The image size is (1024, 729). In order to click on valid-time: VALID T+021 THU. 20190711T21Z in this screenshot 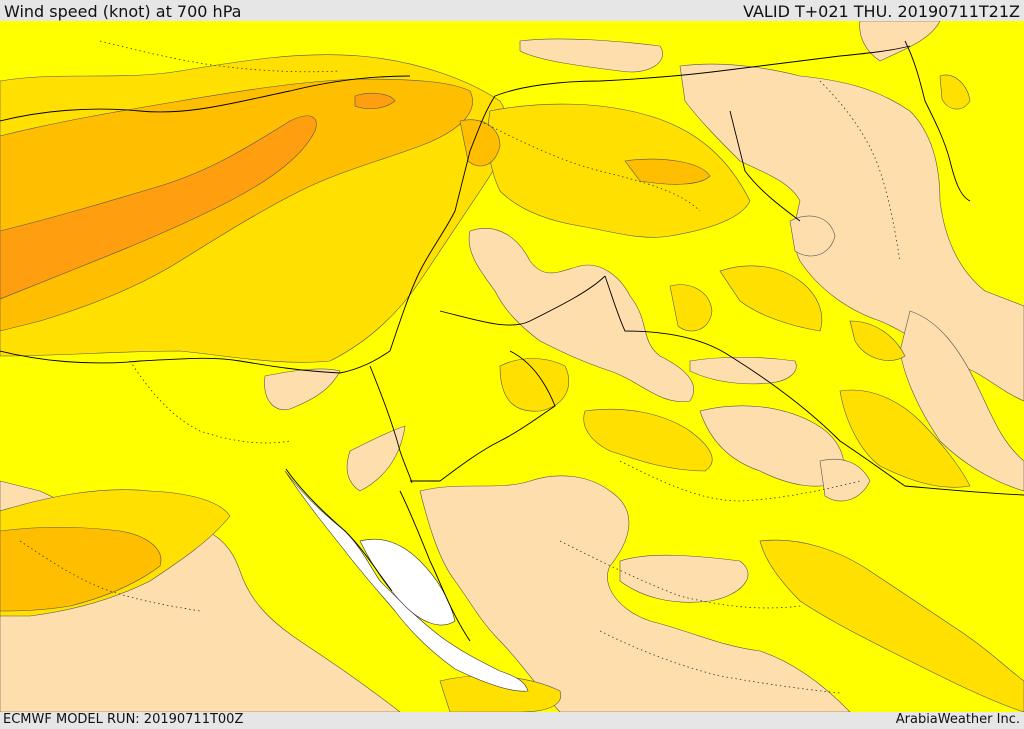, I will do `click(881, 11)`.